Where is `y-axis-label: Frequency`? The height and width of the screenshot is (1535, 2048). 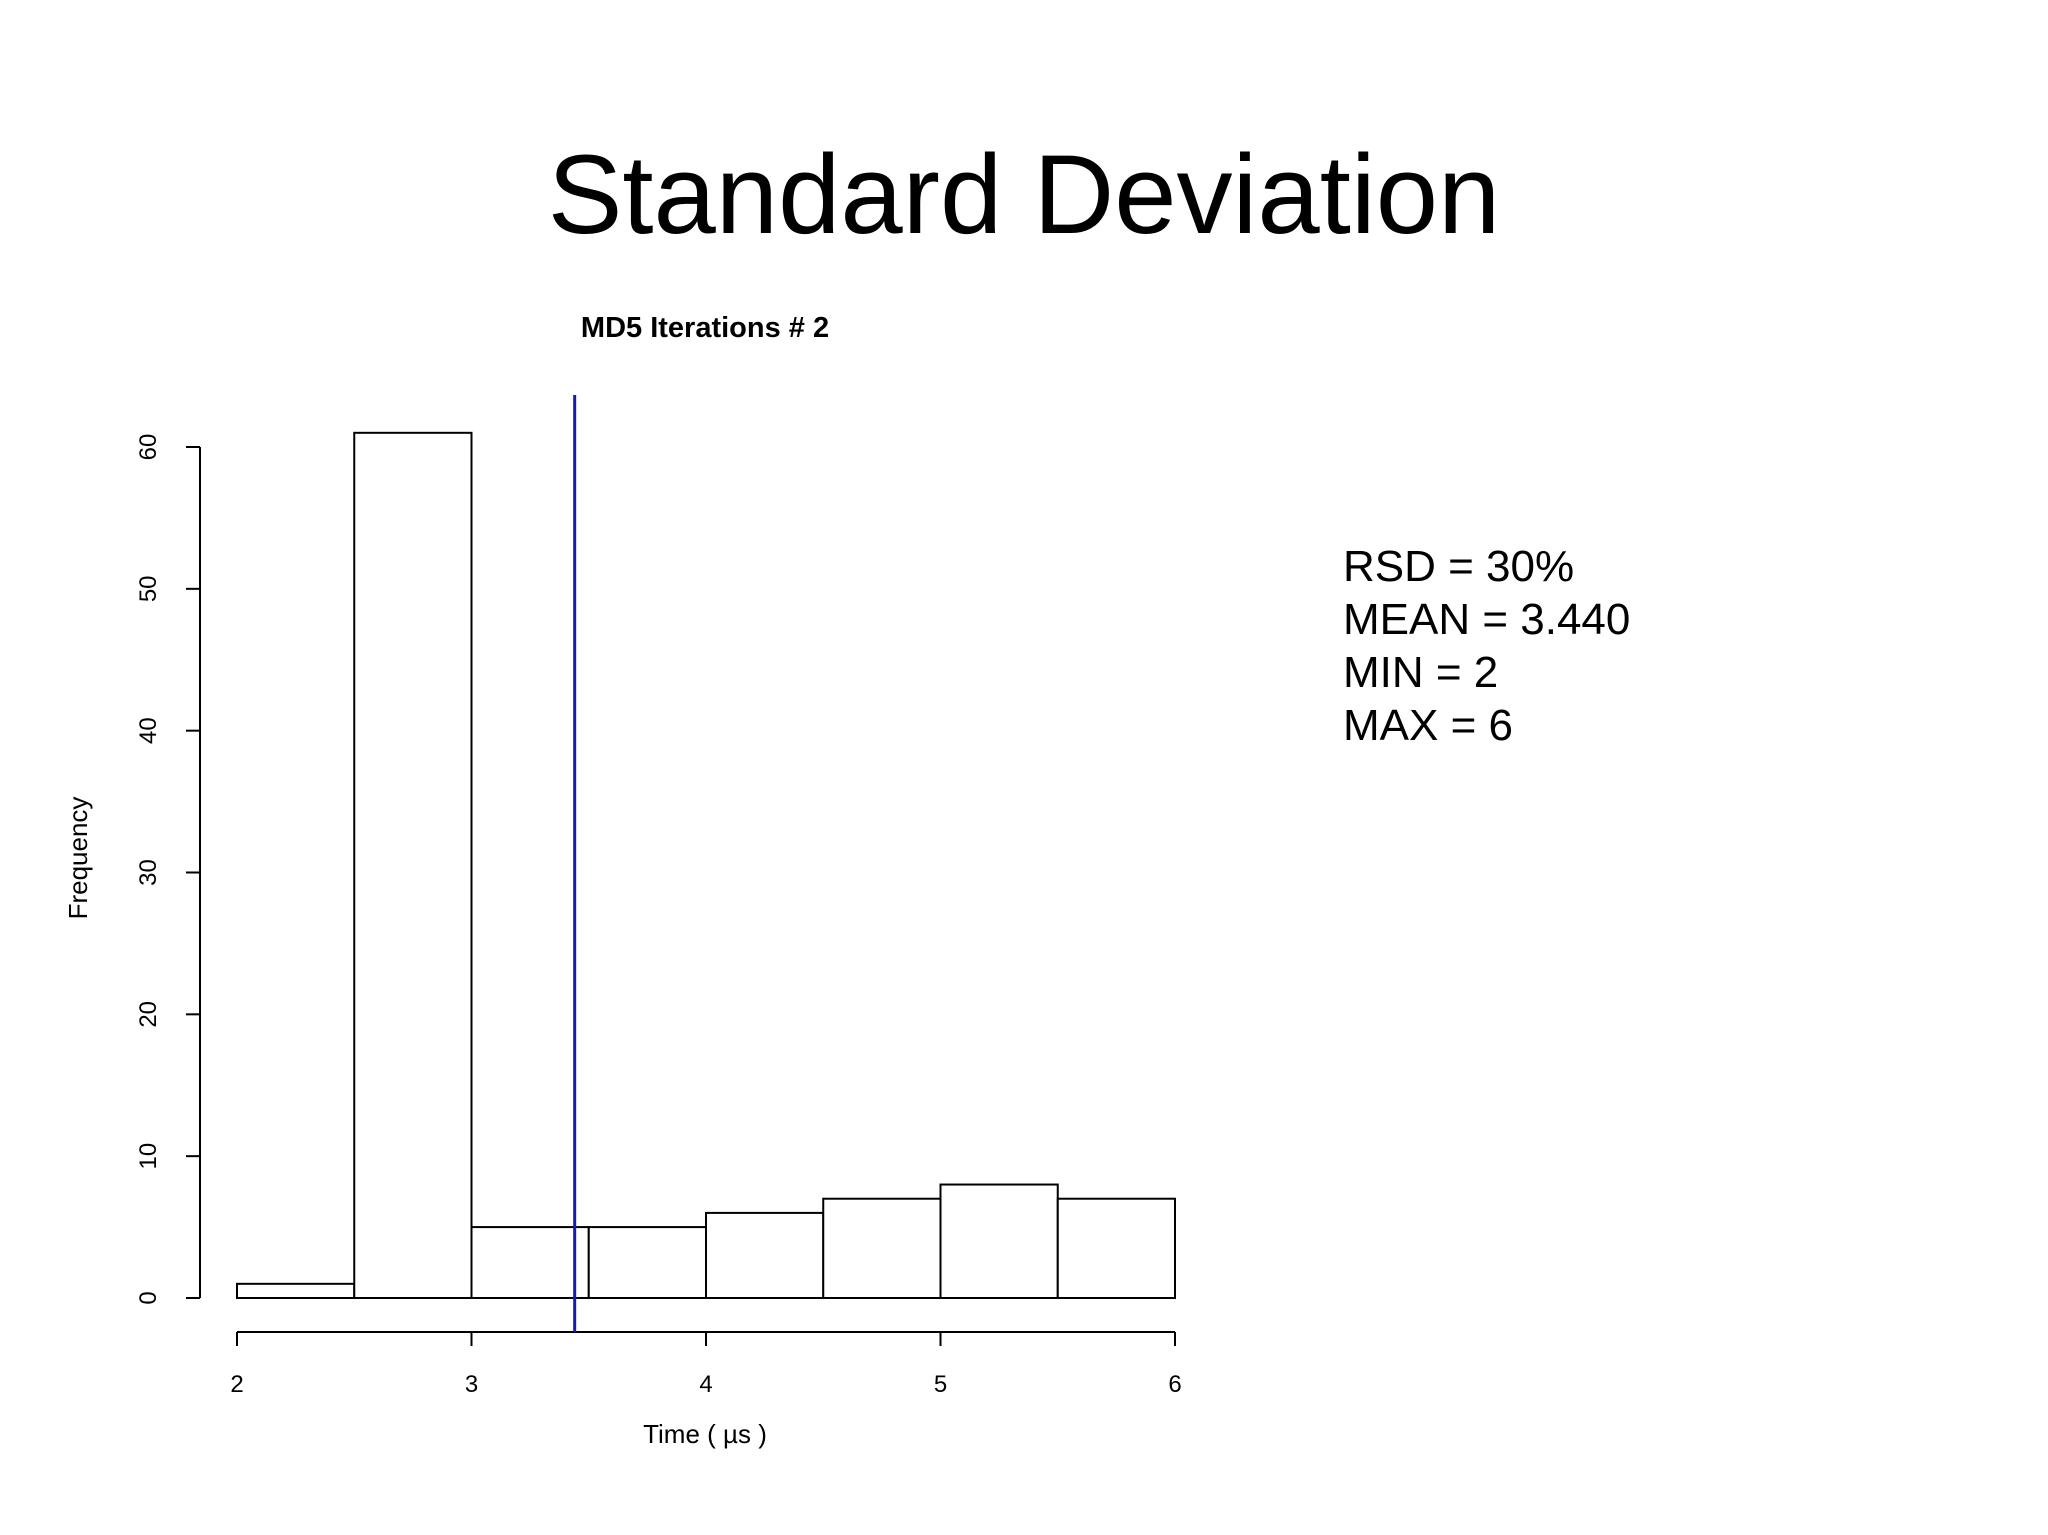 y-axis-label: Frequency is located at coordinates (78, 858).